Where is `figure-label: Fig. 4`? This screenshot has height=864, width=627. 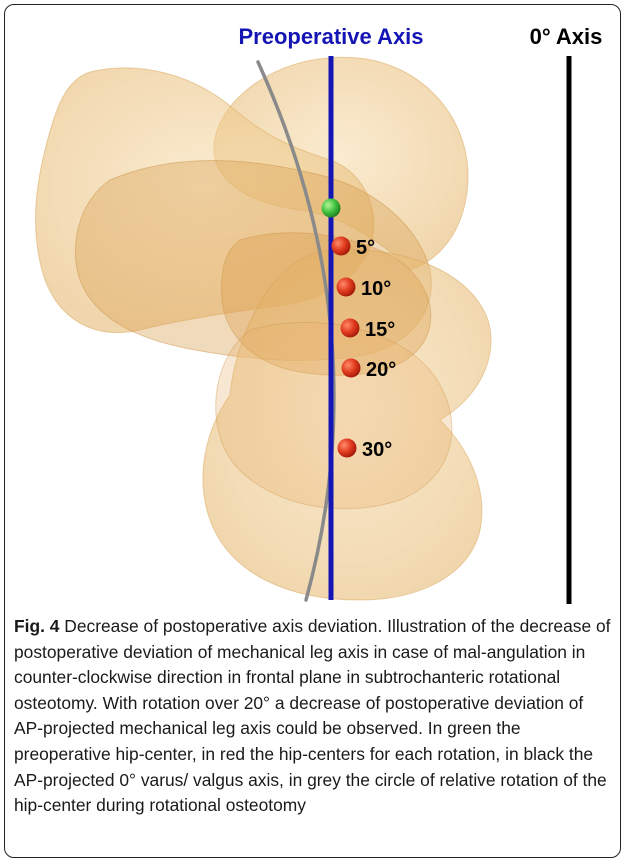
figure-label: Fig. 4 is located at coordinates (37, 626).